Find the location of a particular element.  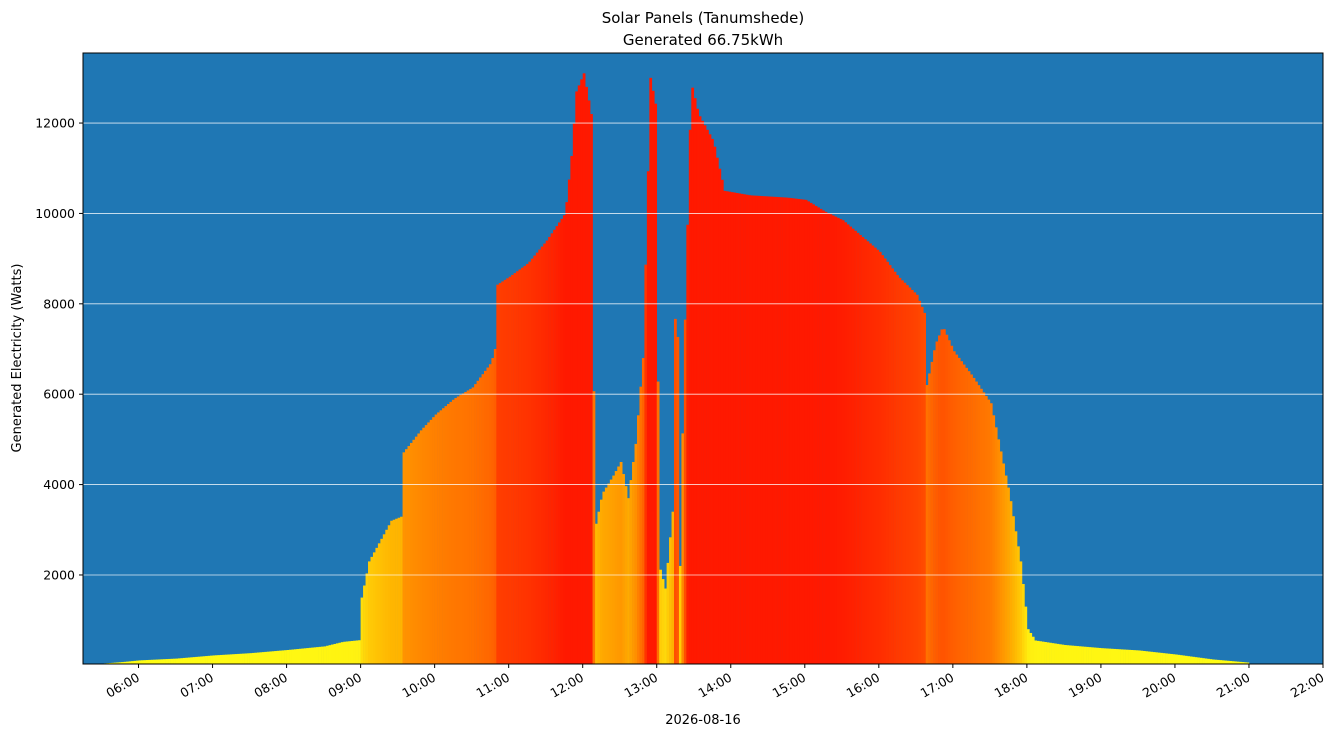

x-tick-label: 08:00 is located at coordinates (270, 685).